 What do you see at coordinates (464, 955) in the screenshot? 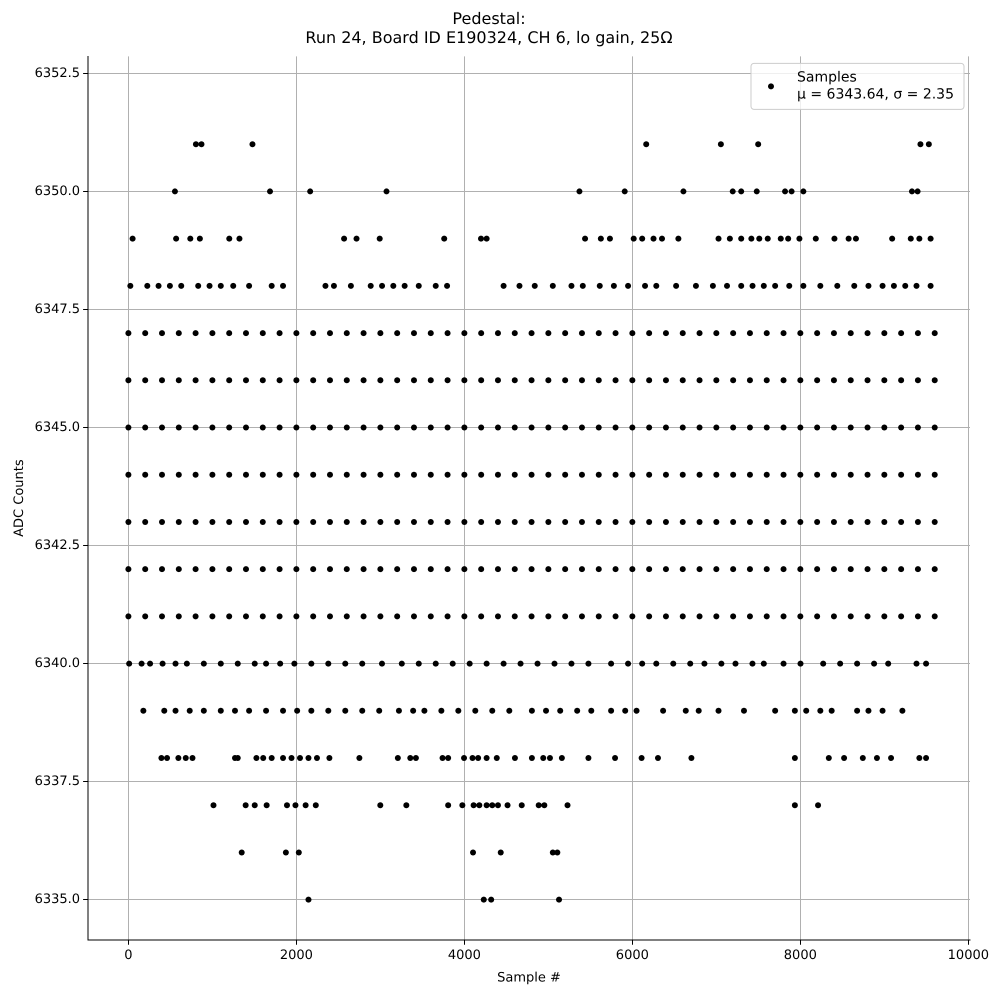
I see `x-tick-label: 4000` at bounding box center [464, 955].